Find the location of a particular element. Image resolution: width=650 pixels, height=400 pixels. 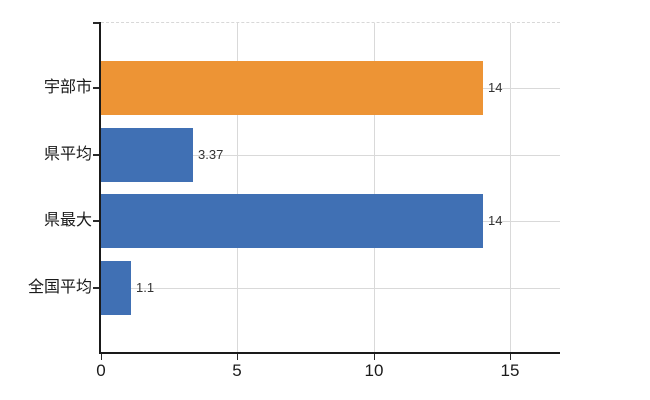

category-label: 県平均 is located at coordinates (67, 154).